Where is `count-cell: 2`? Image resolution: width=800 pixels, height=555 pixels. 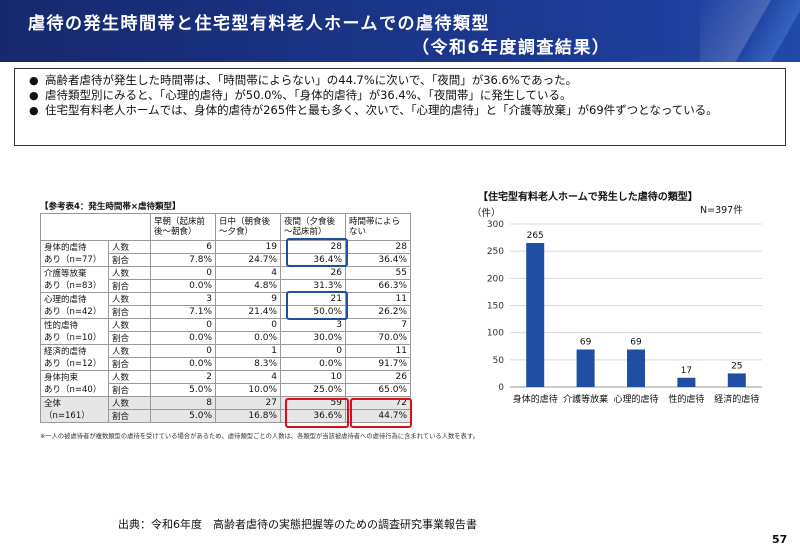
count-cell: 2 is located at coordinates (183, 377).